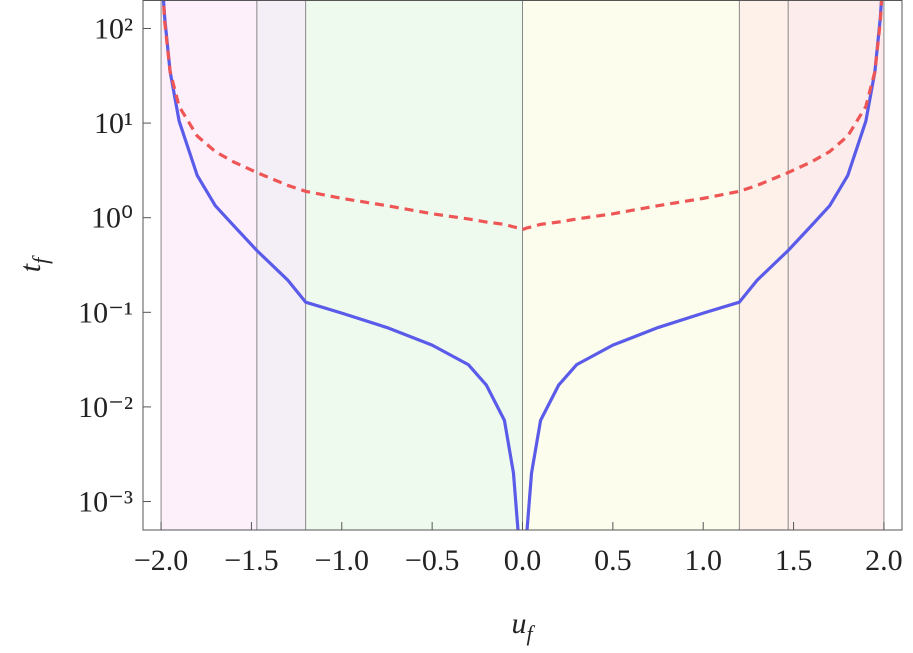  What do you see at coordinates (523, 560) in the screenshot?
I see `x-tick-label: 0.0` at bounding box center [523, 560].